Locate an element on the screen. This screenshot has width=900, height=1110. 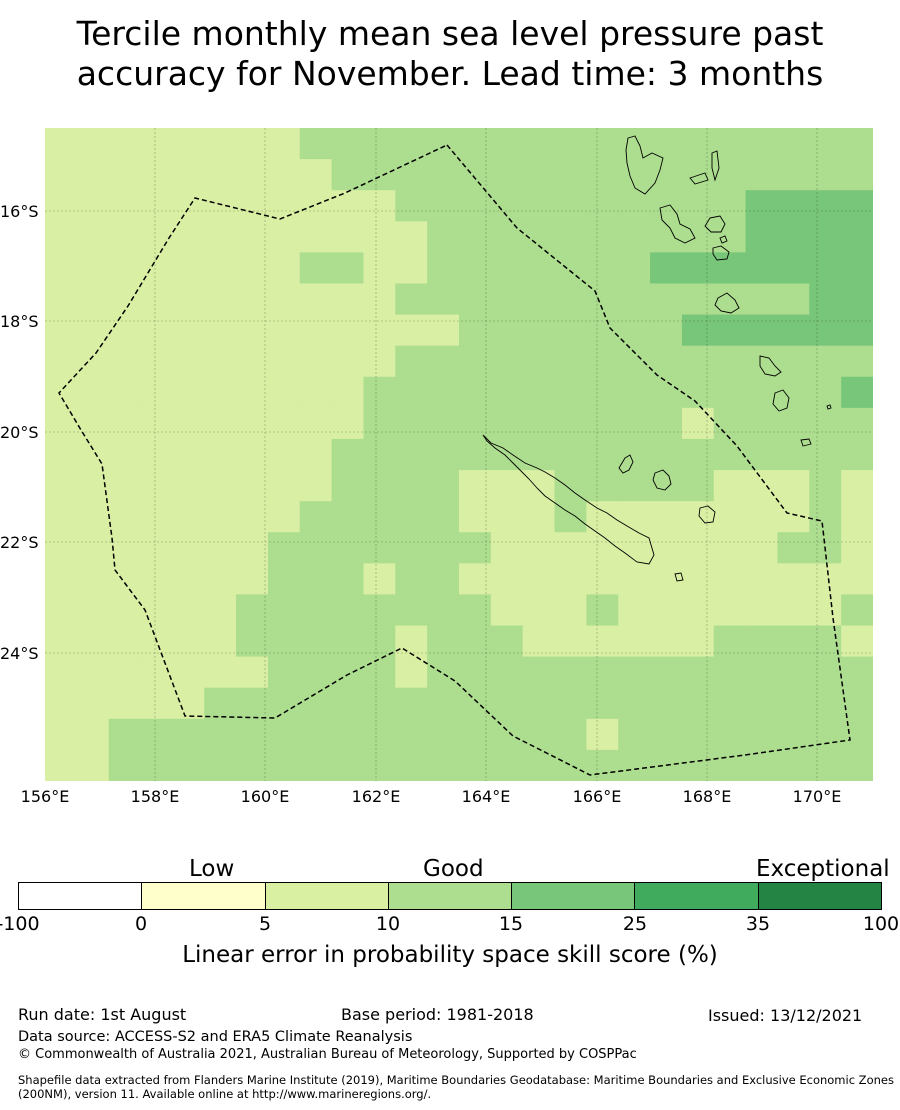
vanuatu-pentecost is located at coordinates (699, 178).